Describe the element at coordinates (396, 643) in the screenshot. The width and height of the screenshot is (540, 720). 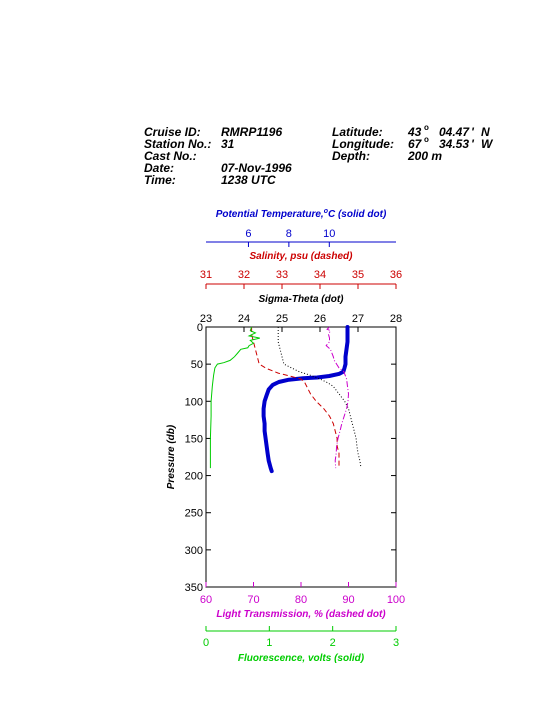
I see `fluorescence-tick-label: 3` at that location.